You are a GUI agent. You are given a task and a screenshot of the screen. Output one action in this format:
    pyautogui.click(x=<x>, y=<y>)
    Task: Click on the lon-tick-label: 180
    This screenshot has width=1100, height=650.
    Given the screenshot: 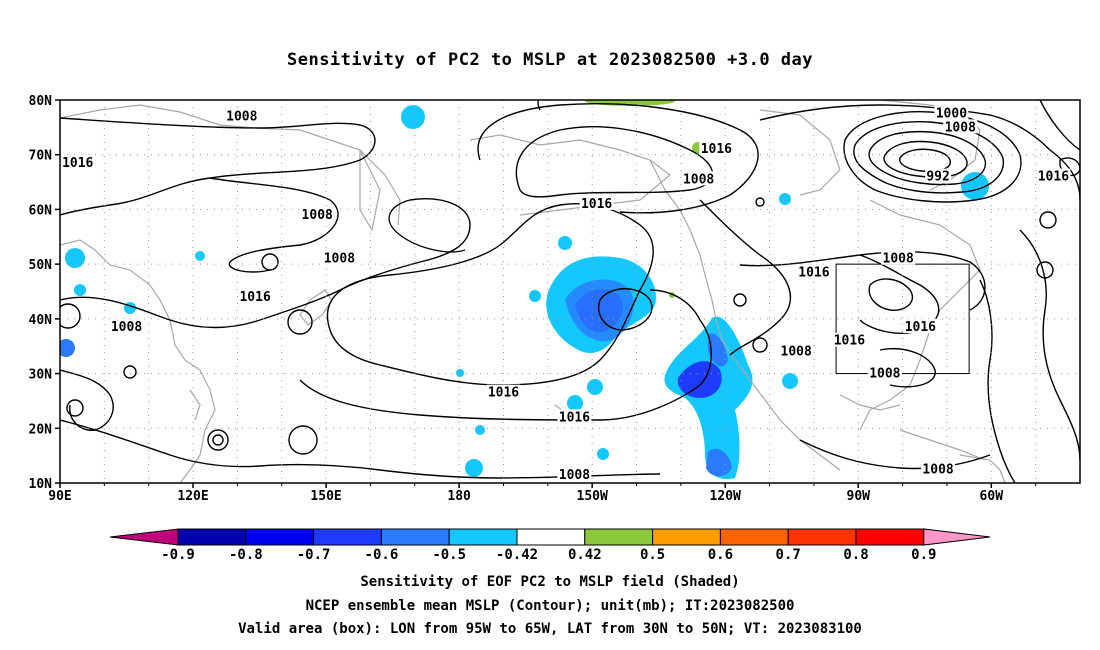 What is the action you would take?
    pyautogui.click(x=459, y=496)
    